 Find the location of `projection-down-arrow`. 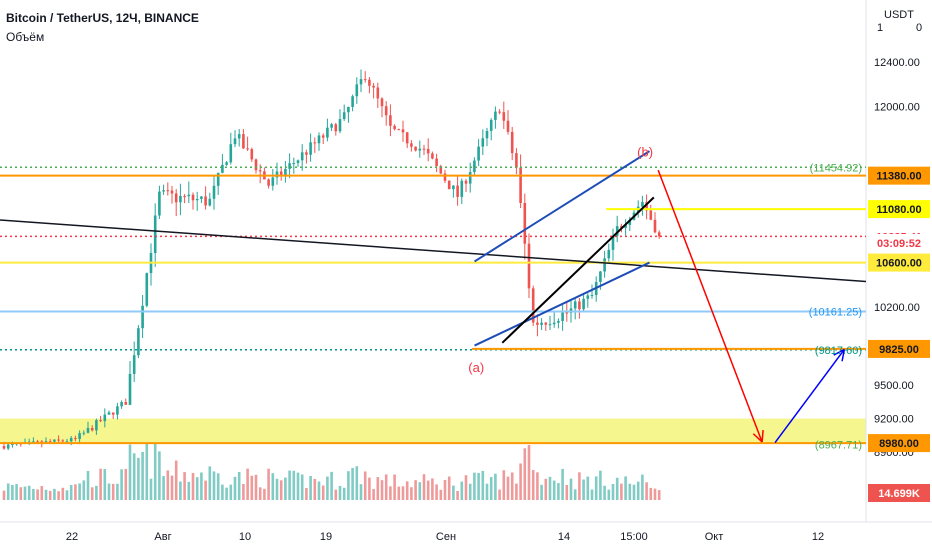

projection-down-arrow is located at coordinates (710, 306).